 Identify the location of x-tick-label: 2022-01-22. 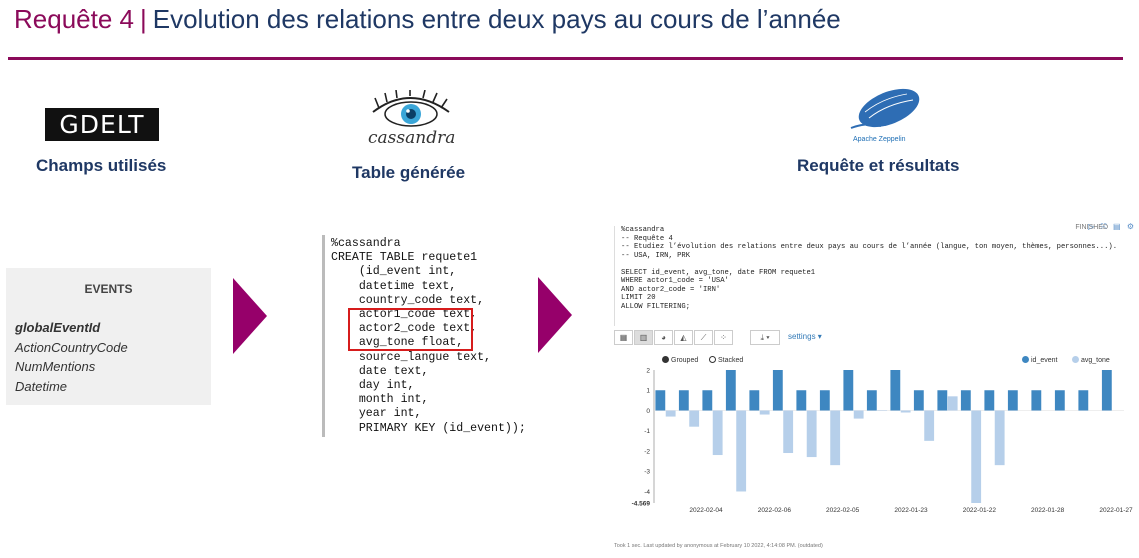
(980, 510).